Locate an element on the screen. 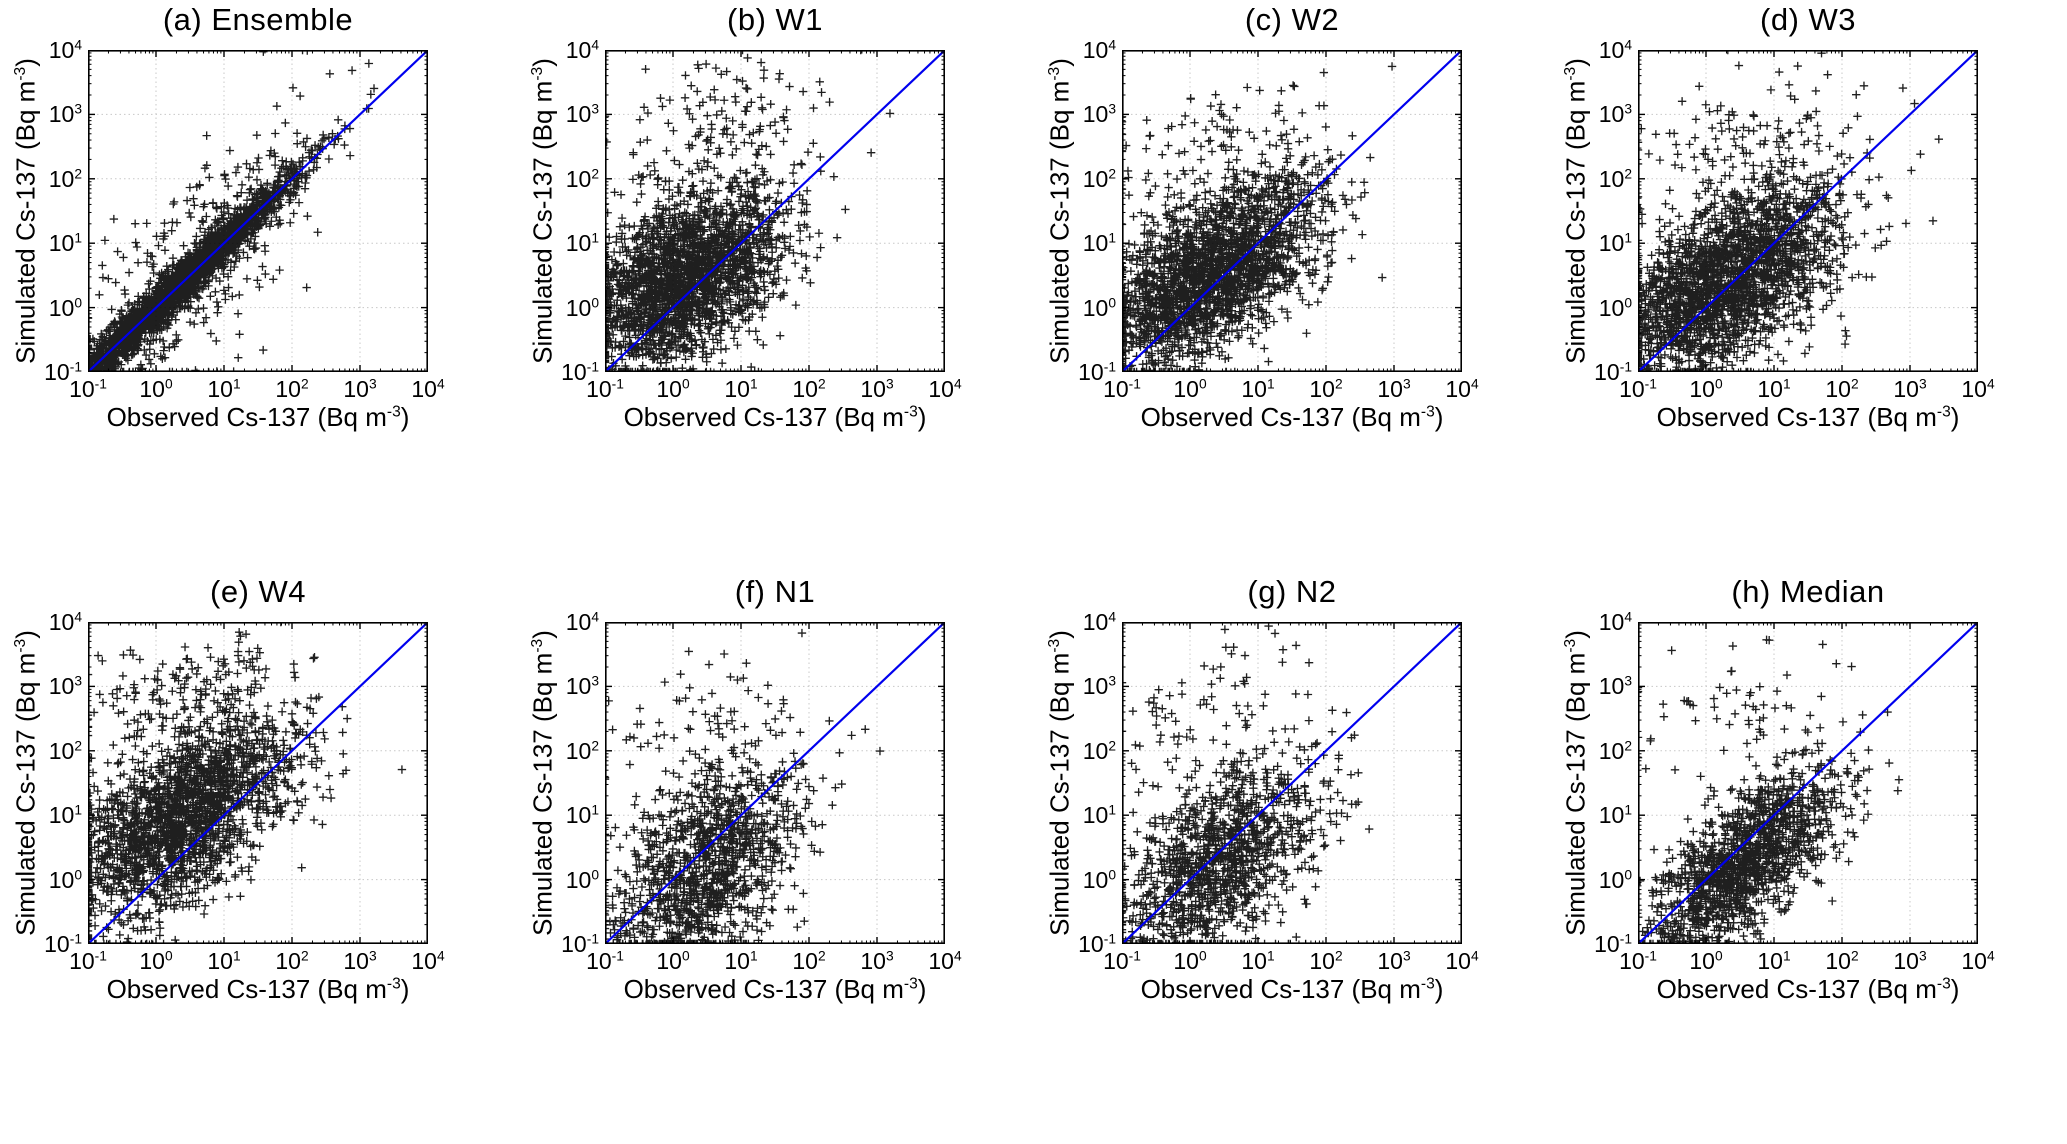 The width and height of the screenshot is (2067, 1144). panel-title: (a) Ensemble is located at coordinates (258, 19).